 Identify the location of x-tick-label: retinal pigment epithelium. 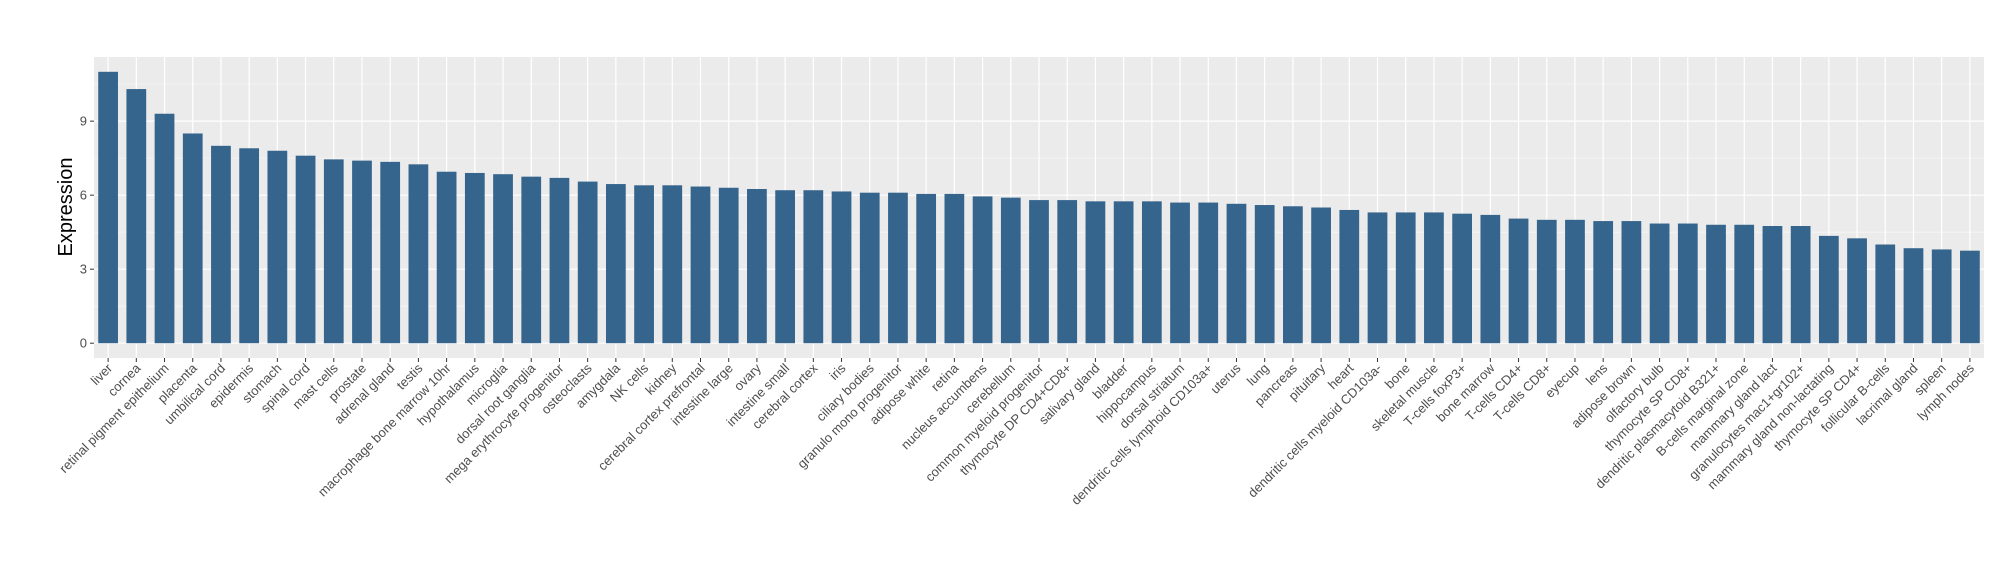
(113, 418).